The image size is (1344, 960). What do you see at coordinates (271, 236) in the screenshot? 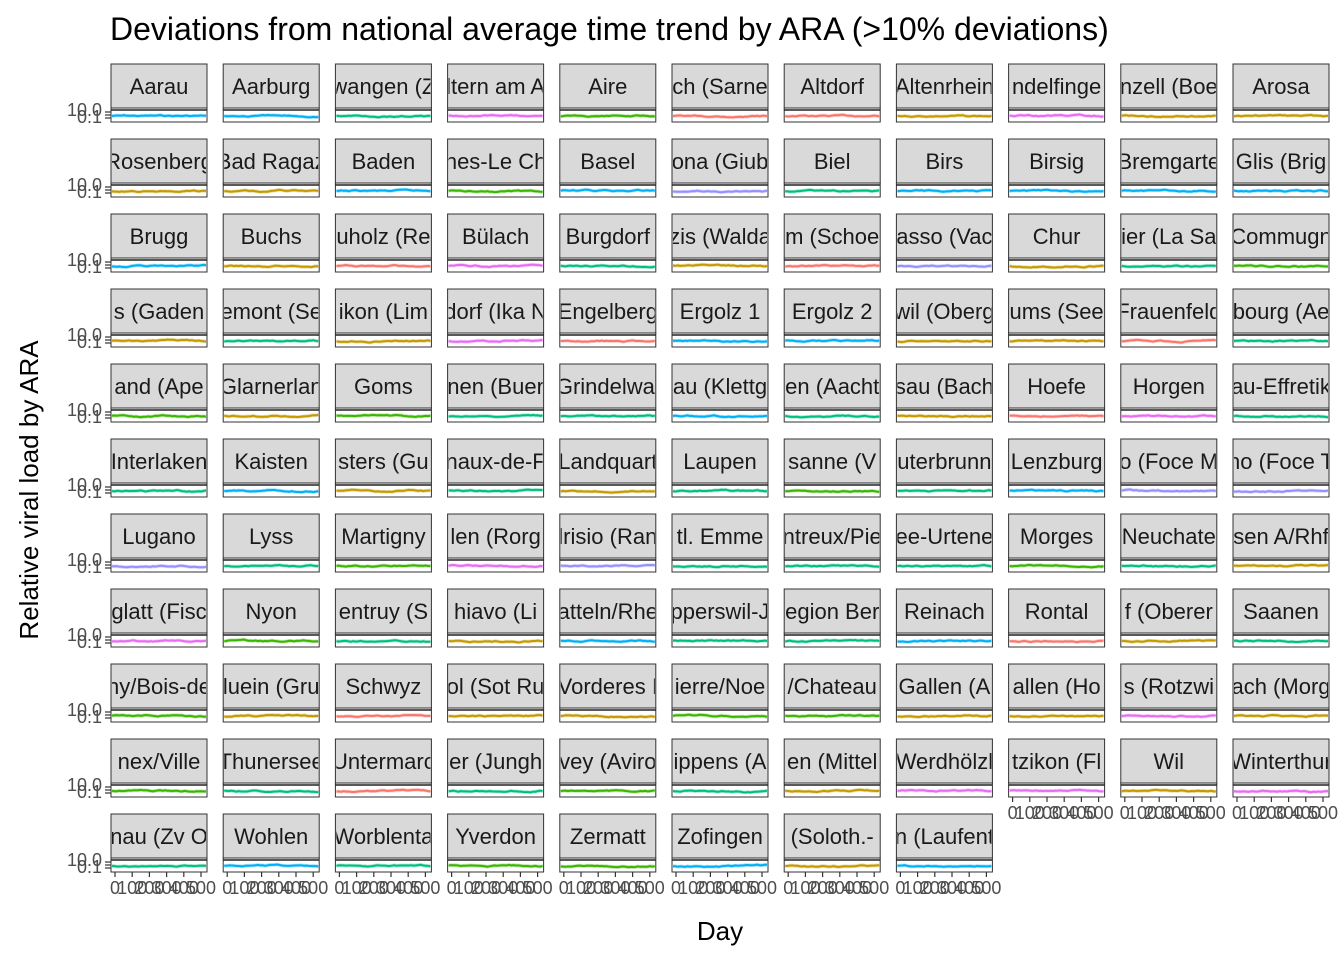
I see `facet-label: Buchs` at bounding box center [271, 236].